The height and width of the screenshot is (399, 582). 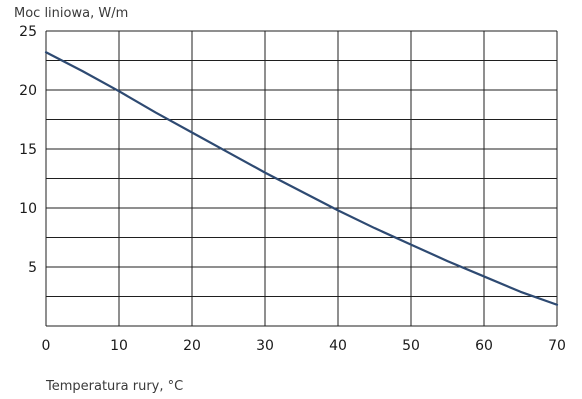 I want to click on x-tick-label: 50, so click(x=411, y=346).